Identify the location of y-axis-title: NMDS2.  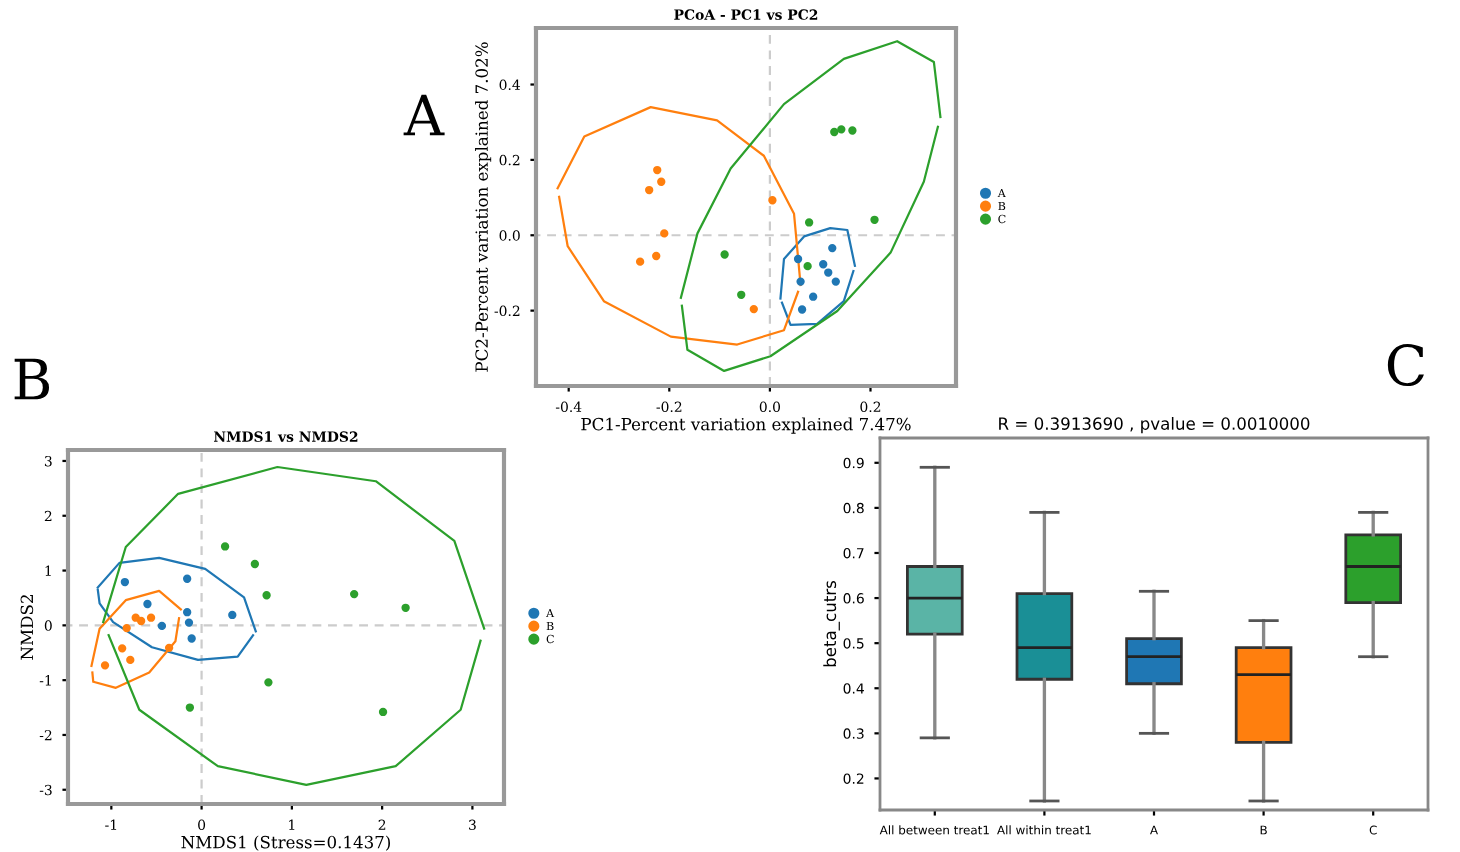
(27, 627).